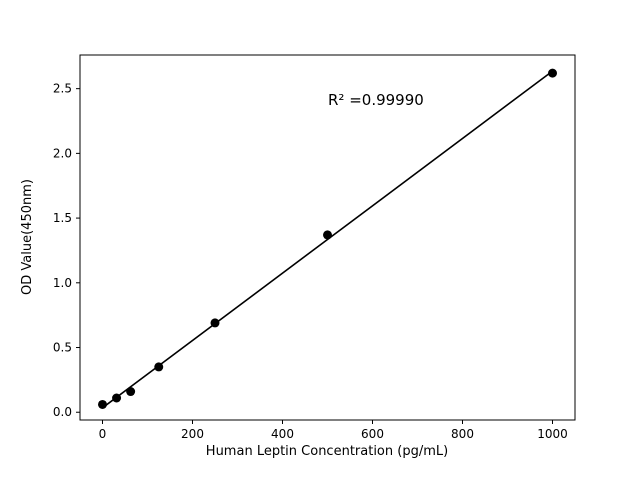  I want to click on y-tick-label: 2.5, so click(62, 89).